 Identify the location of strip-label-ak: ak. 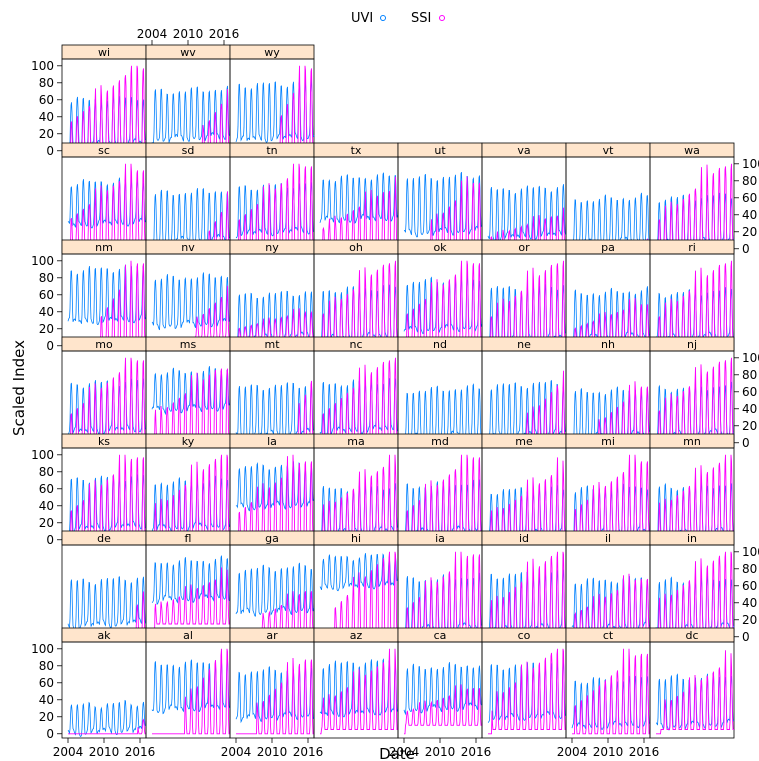
(104, 635).